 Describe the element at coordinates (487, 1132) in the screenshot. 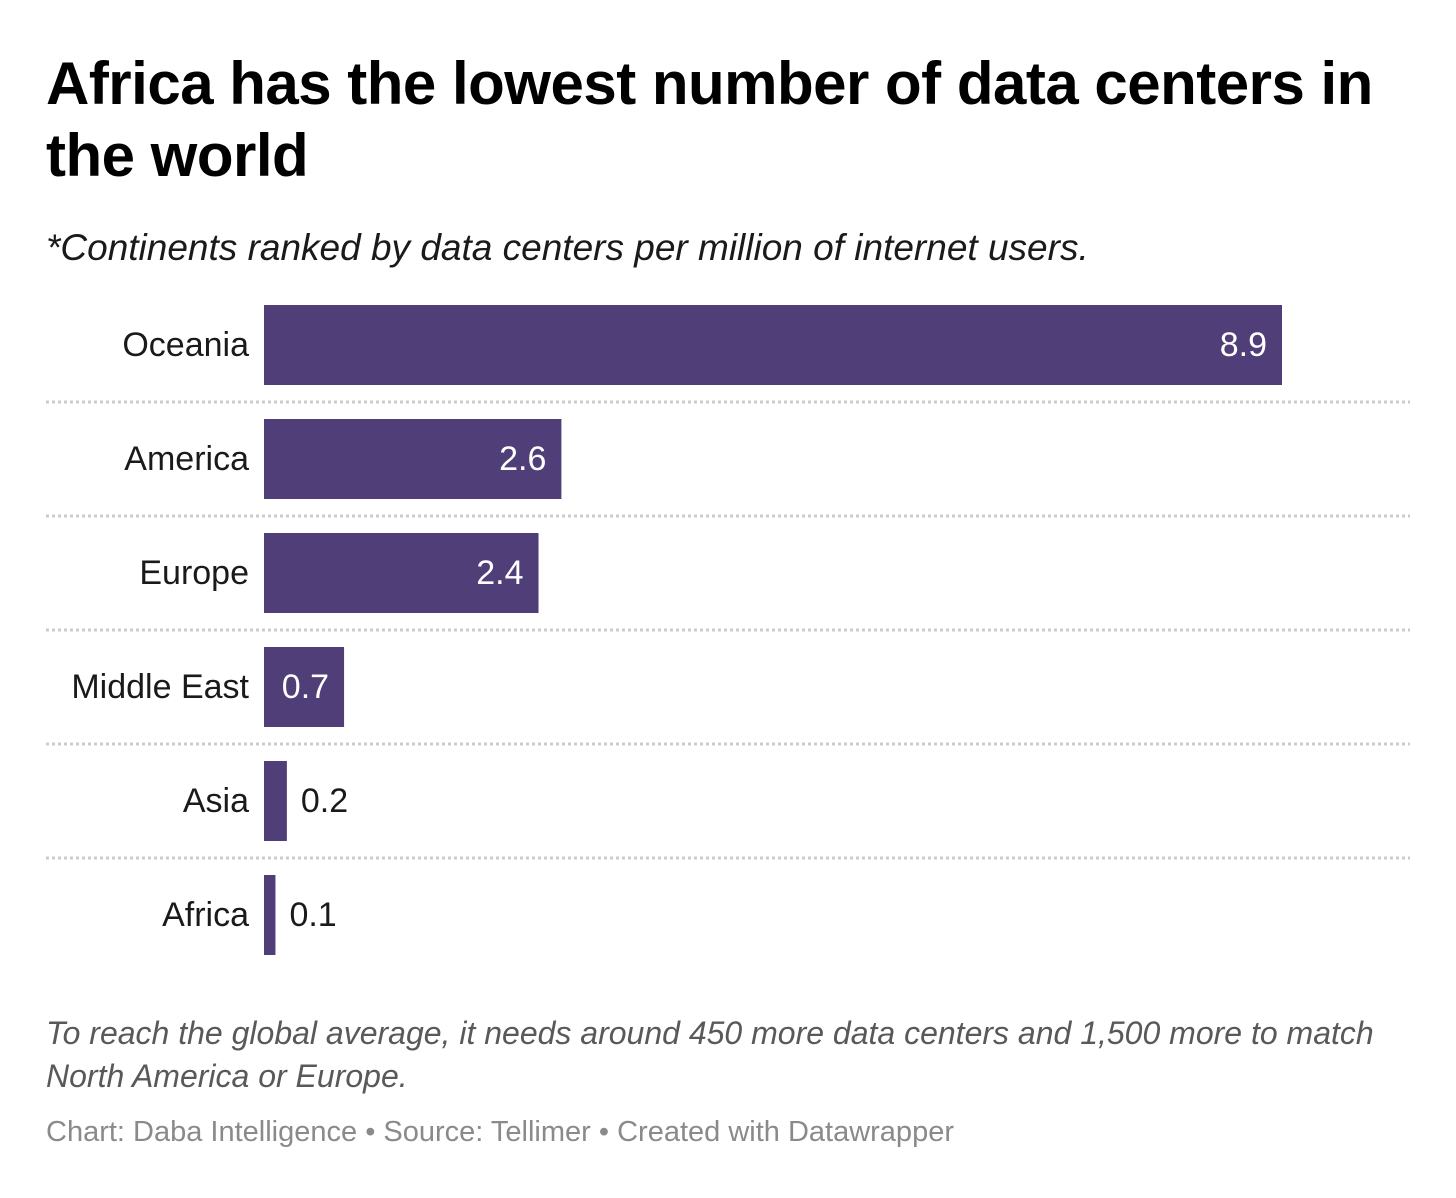

I see `credit-source: Source: Tellimer` at that location.